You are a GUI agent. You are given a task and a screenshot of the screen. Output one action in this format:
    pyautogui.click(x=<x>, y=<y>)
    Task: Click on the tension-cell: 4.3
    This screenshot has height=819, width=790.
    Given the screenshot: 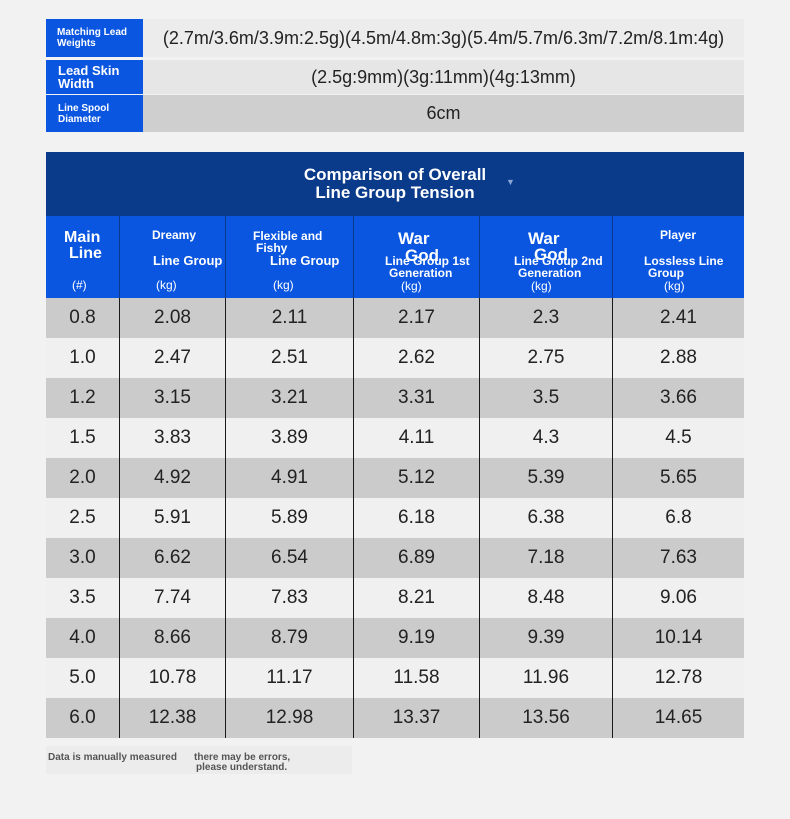 What is the action you would take?
    pyautogui.click(x=546, y=438)
    